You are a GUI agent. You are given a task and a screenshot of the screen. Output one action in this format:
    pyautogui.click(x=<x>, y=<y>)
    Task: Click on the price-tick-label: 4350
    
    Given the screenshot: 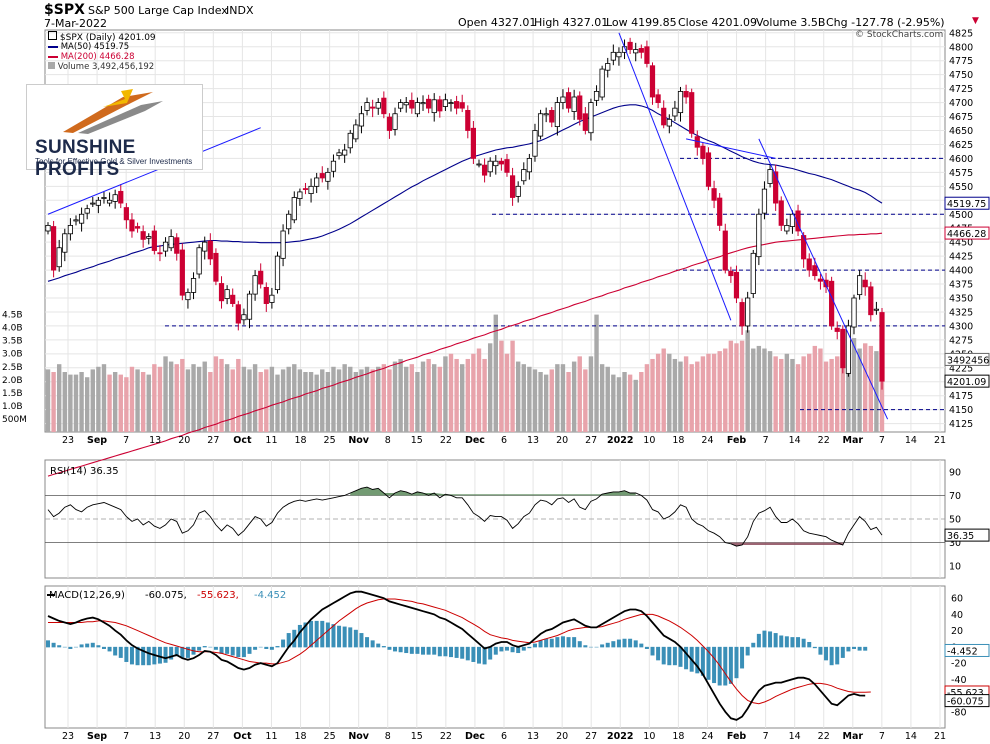 What is the action you would take?
    pyautogui.click(x=961, y=299)
    